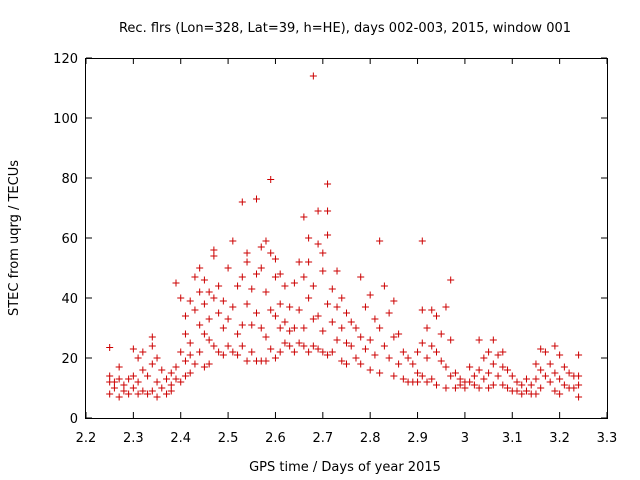 The width and height of the screenshot is (640, 480). I want to click on x-tick-label: 2.8, so click(370, 438).